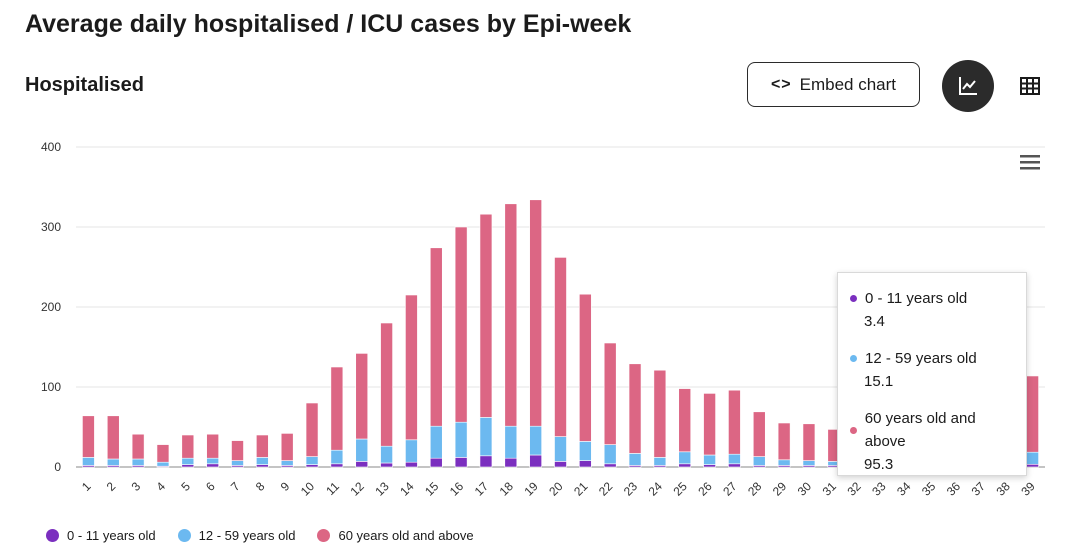 This screenshot has width=1080, height=546. Describe the element at coordinates (531, 489) in the screenshot. I see `x-tick-label: 19` at that location.